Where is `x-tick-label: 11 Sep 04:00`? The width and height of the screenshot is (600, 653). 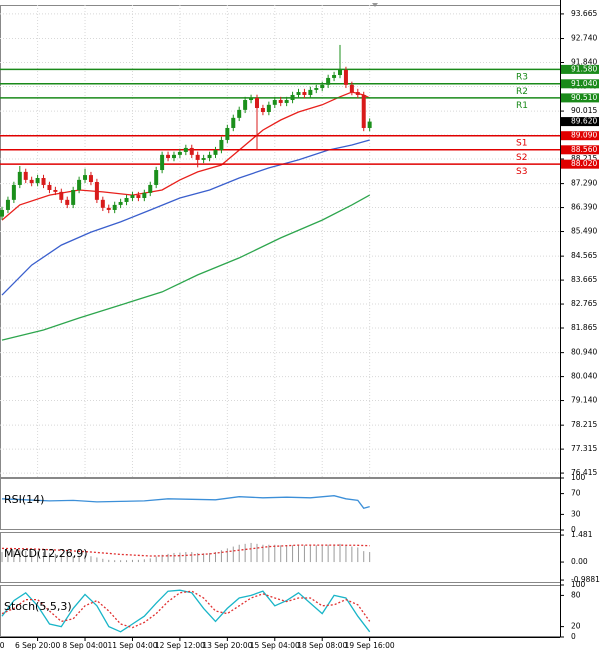 x-tick-label: 11 Sep 04:00 is located at coordinates (132, 645).